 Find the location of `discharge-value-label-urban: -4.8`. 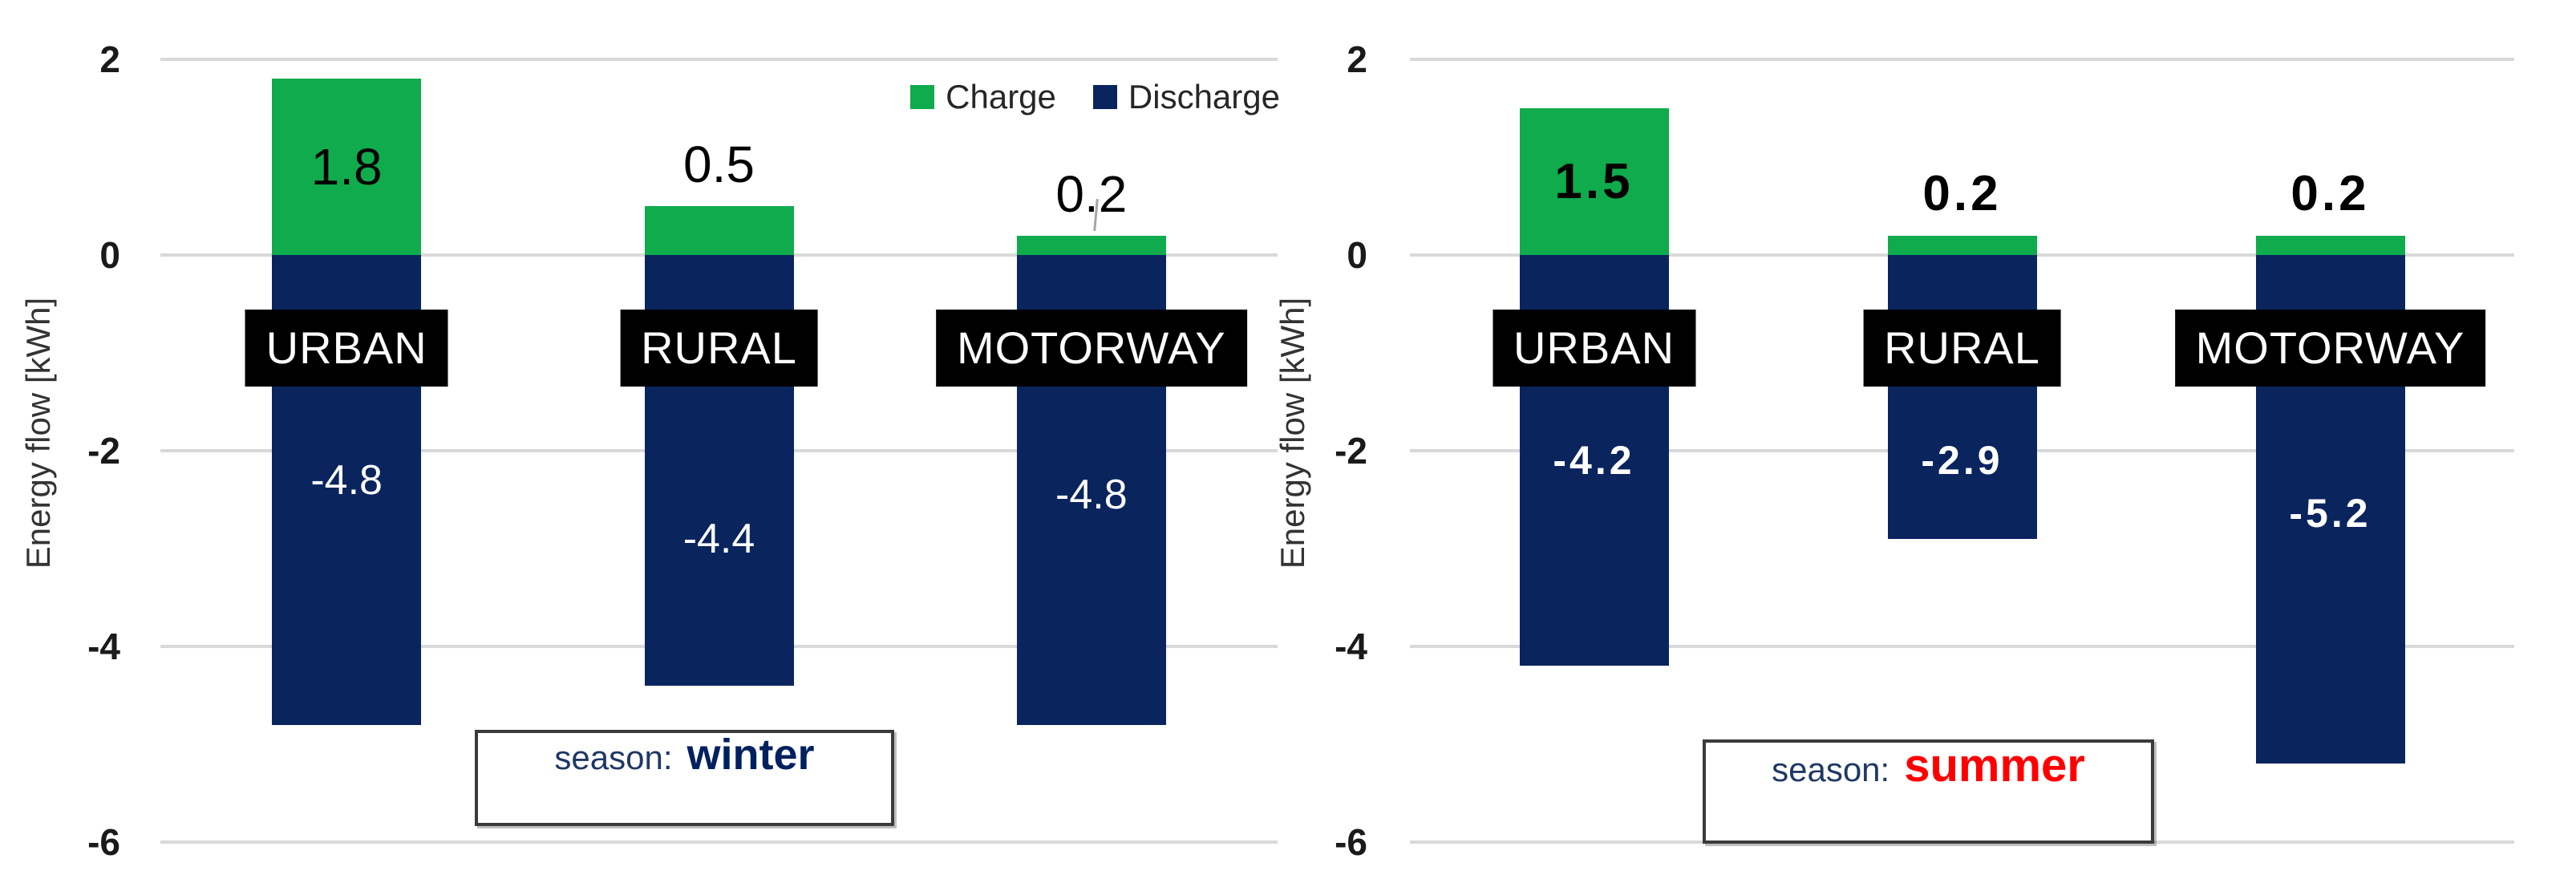

discharge-value-label-urban: -4.8 is located at coordinates (346, 480).